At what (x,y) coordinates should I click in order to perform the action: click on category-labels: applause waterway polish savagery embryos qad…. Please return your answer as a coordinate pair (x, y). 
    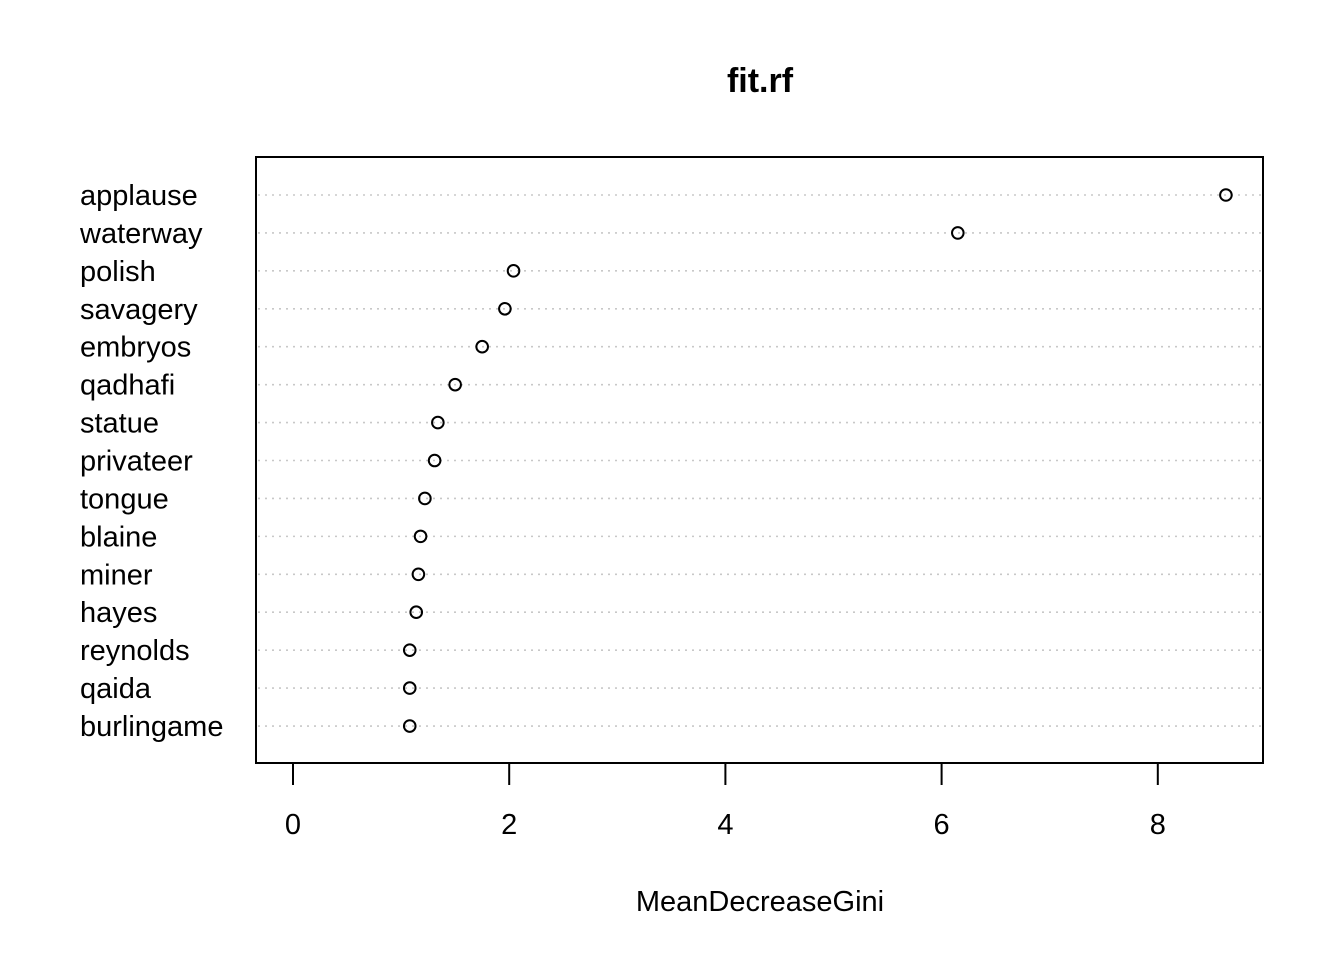
    Looking at the image, I should click on (151, 461).